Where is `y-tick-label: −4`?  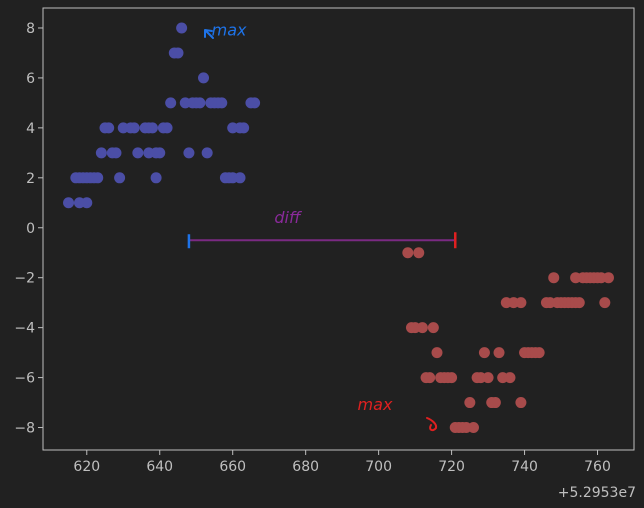 y-tick-label: −4 is located at coordinates (24, 329).